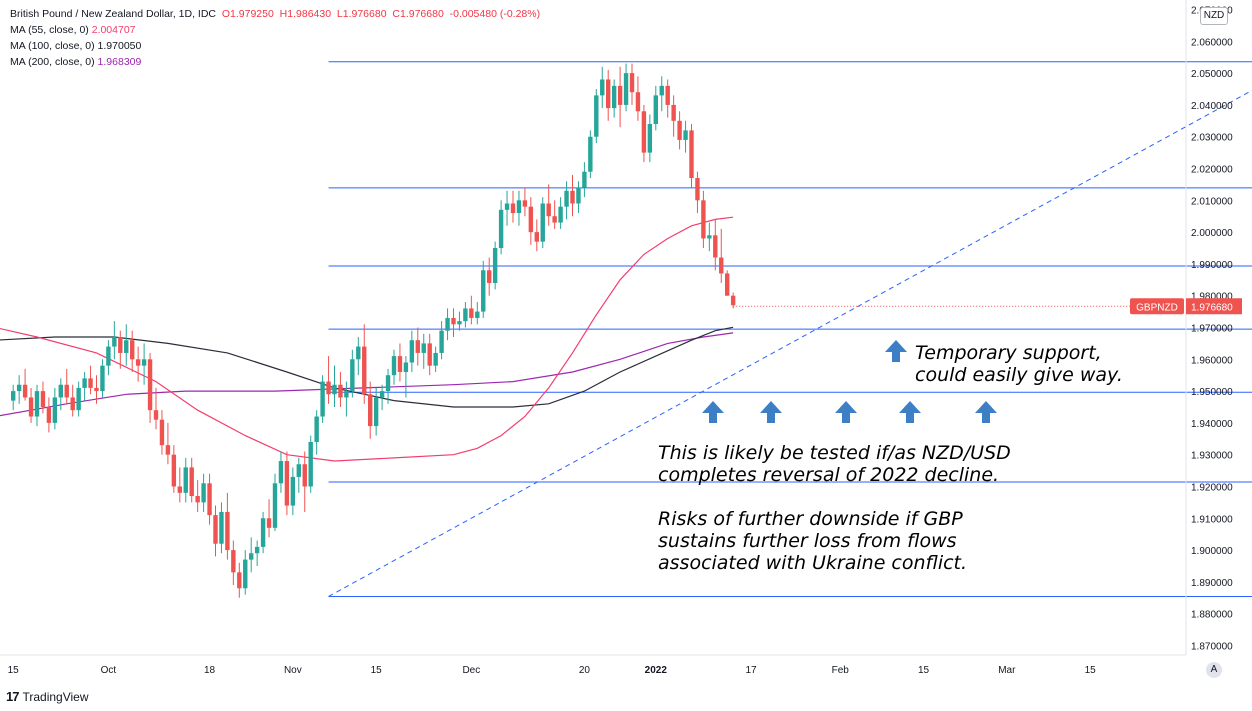 This screenshot has width=1252, height=711. Describe the element at coordinates (751, 670) in the screenshot. I see `time-tick-label: 17` at that location.